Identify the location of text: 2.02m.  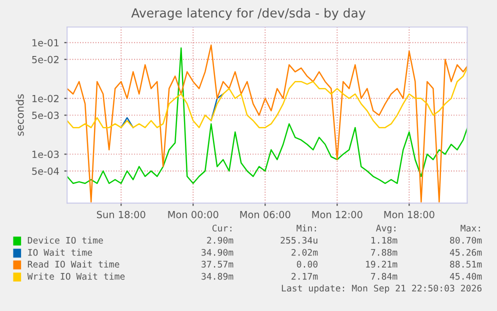
(305, 252).